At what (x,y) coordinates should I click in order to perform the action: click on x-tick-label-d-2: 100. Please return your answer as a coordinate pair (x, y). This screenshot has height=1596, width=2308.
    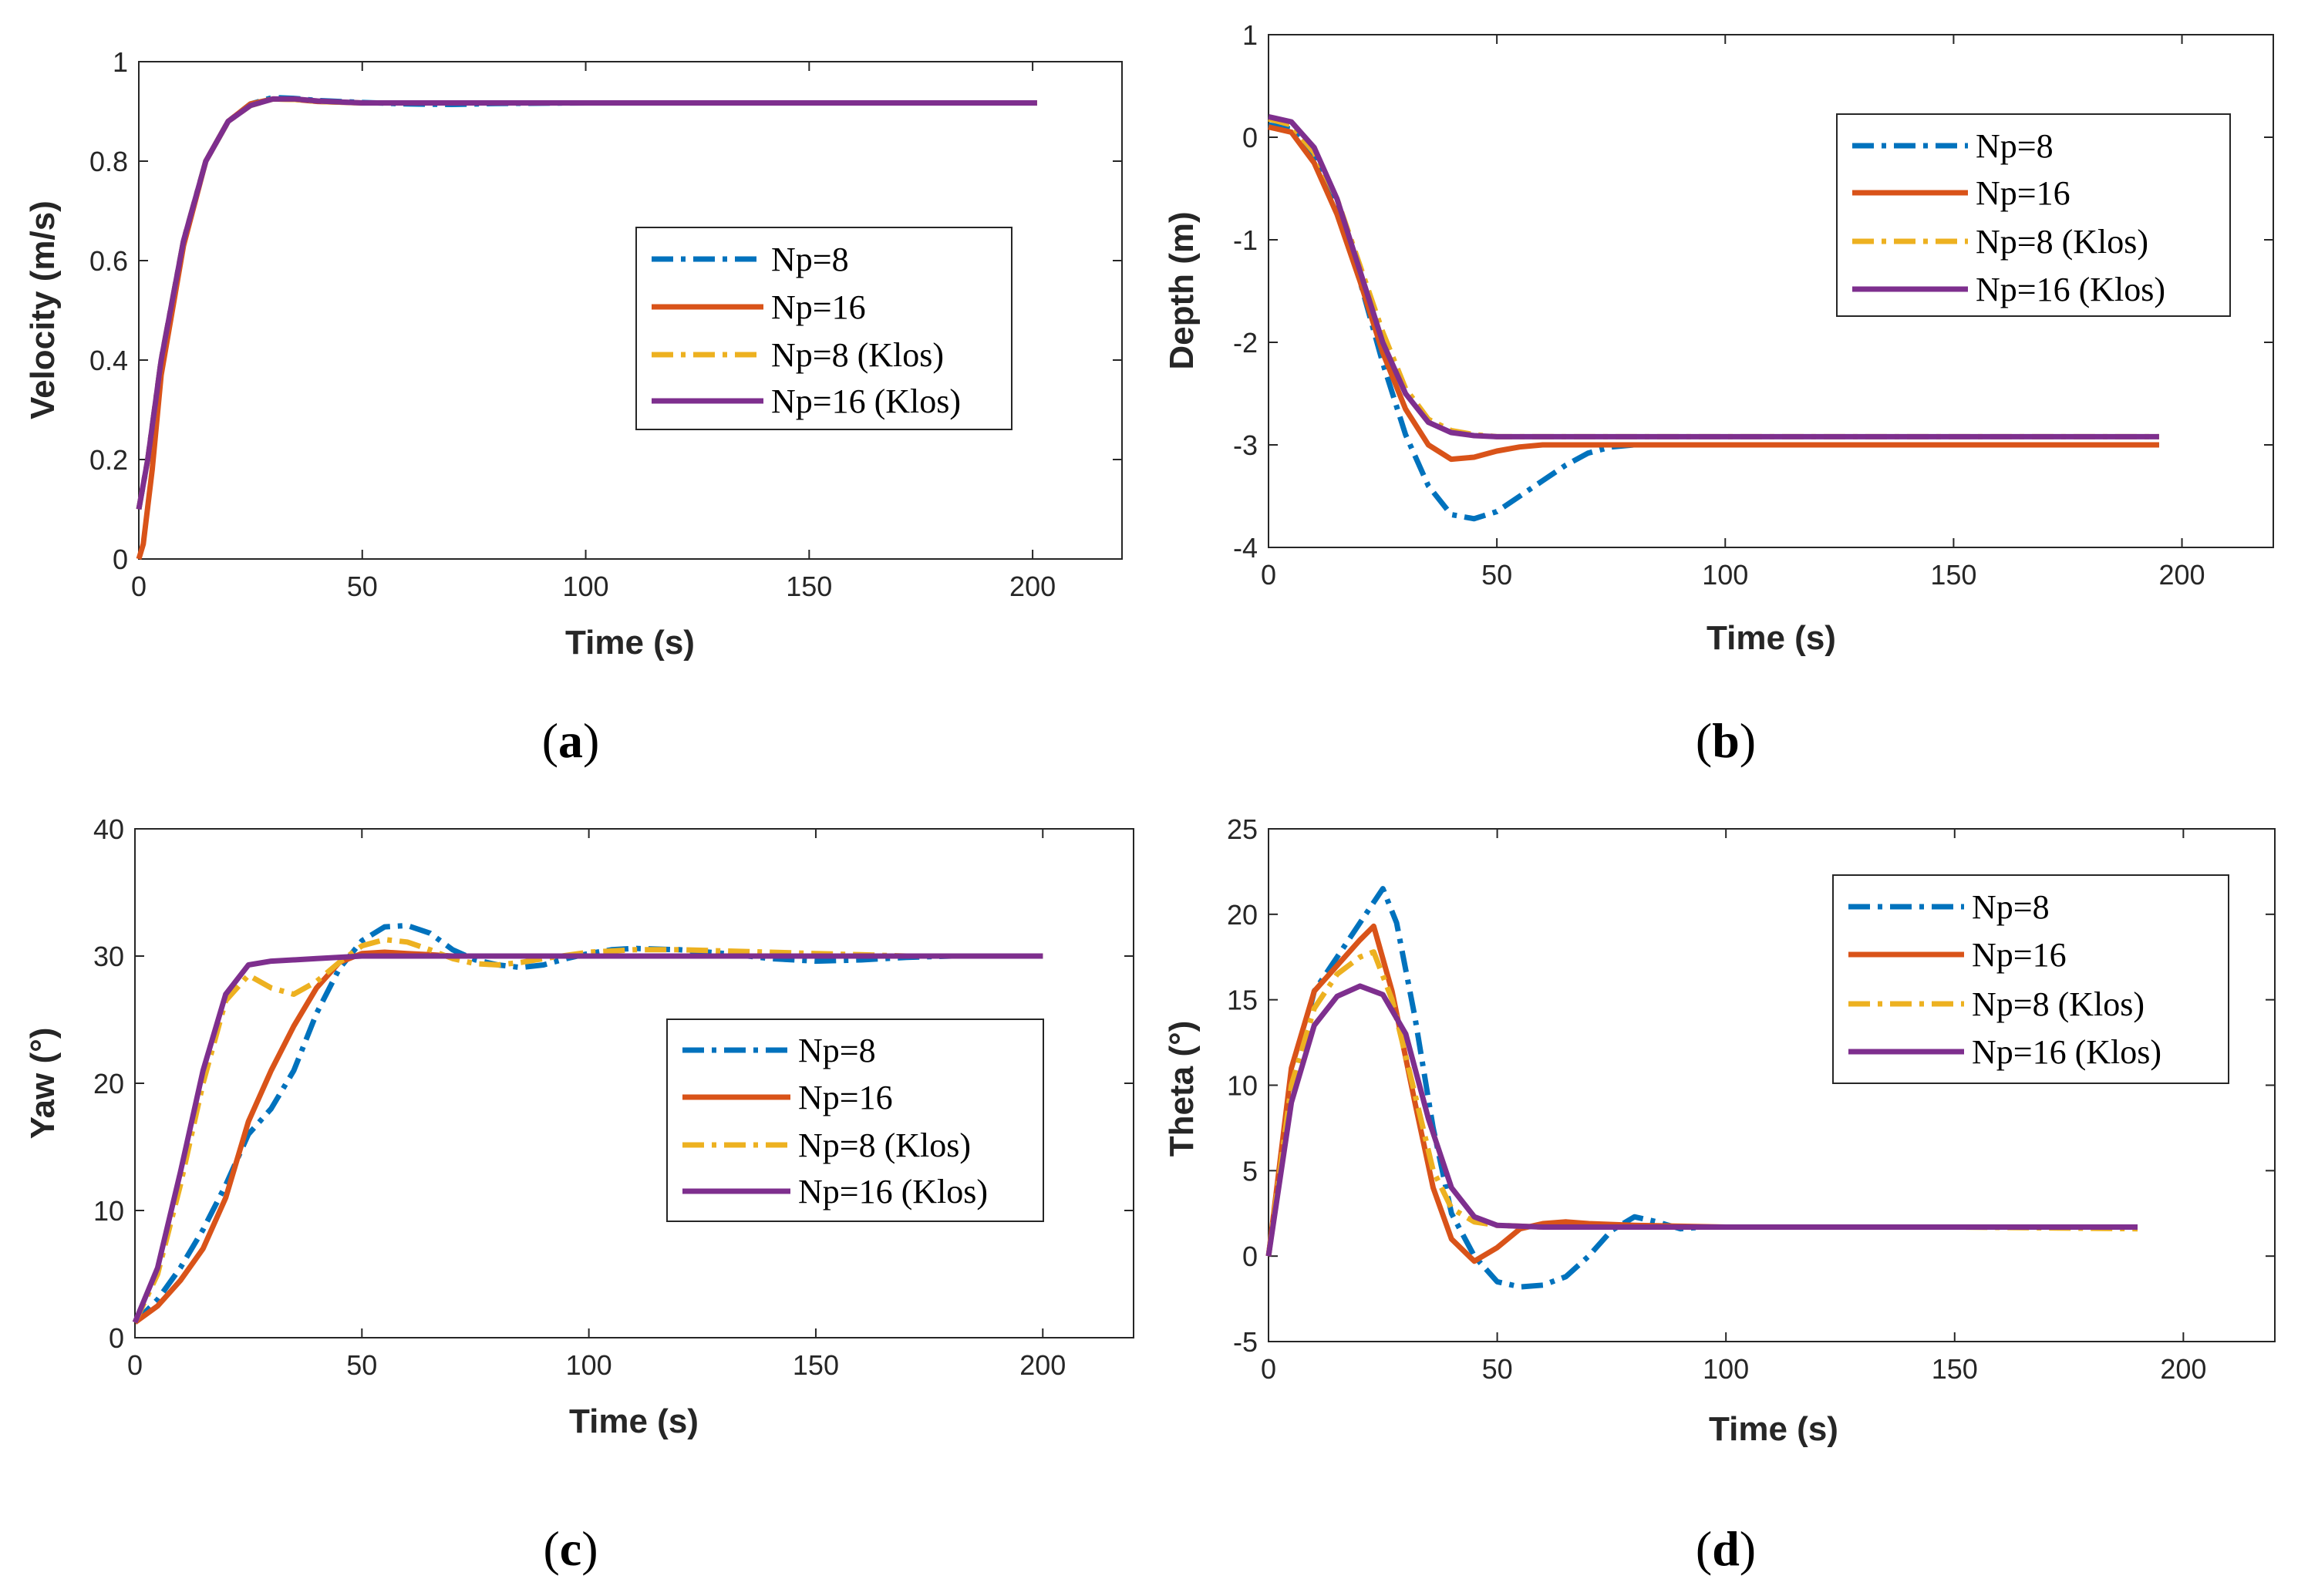
    Looking at the image, I should click on (1726, 1369).